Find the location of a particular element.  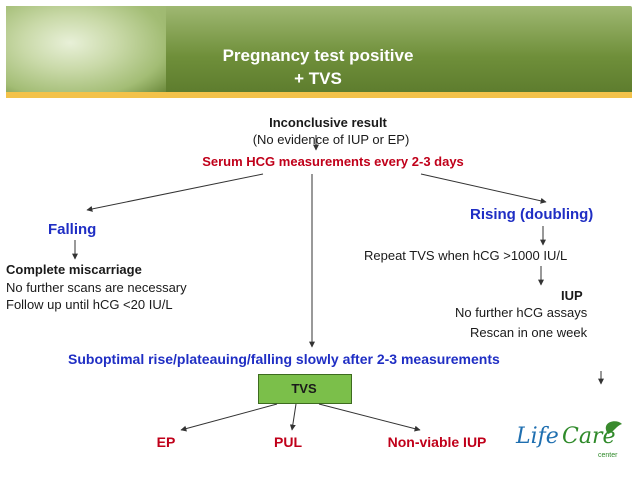

no-evidence-label: (No evidence of IUP or EP) is located at coordinates (331, 139).